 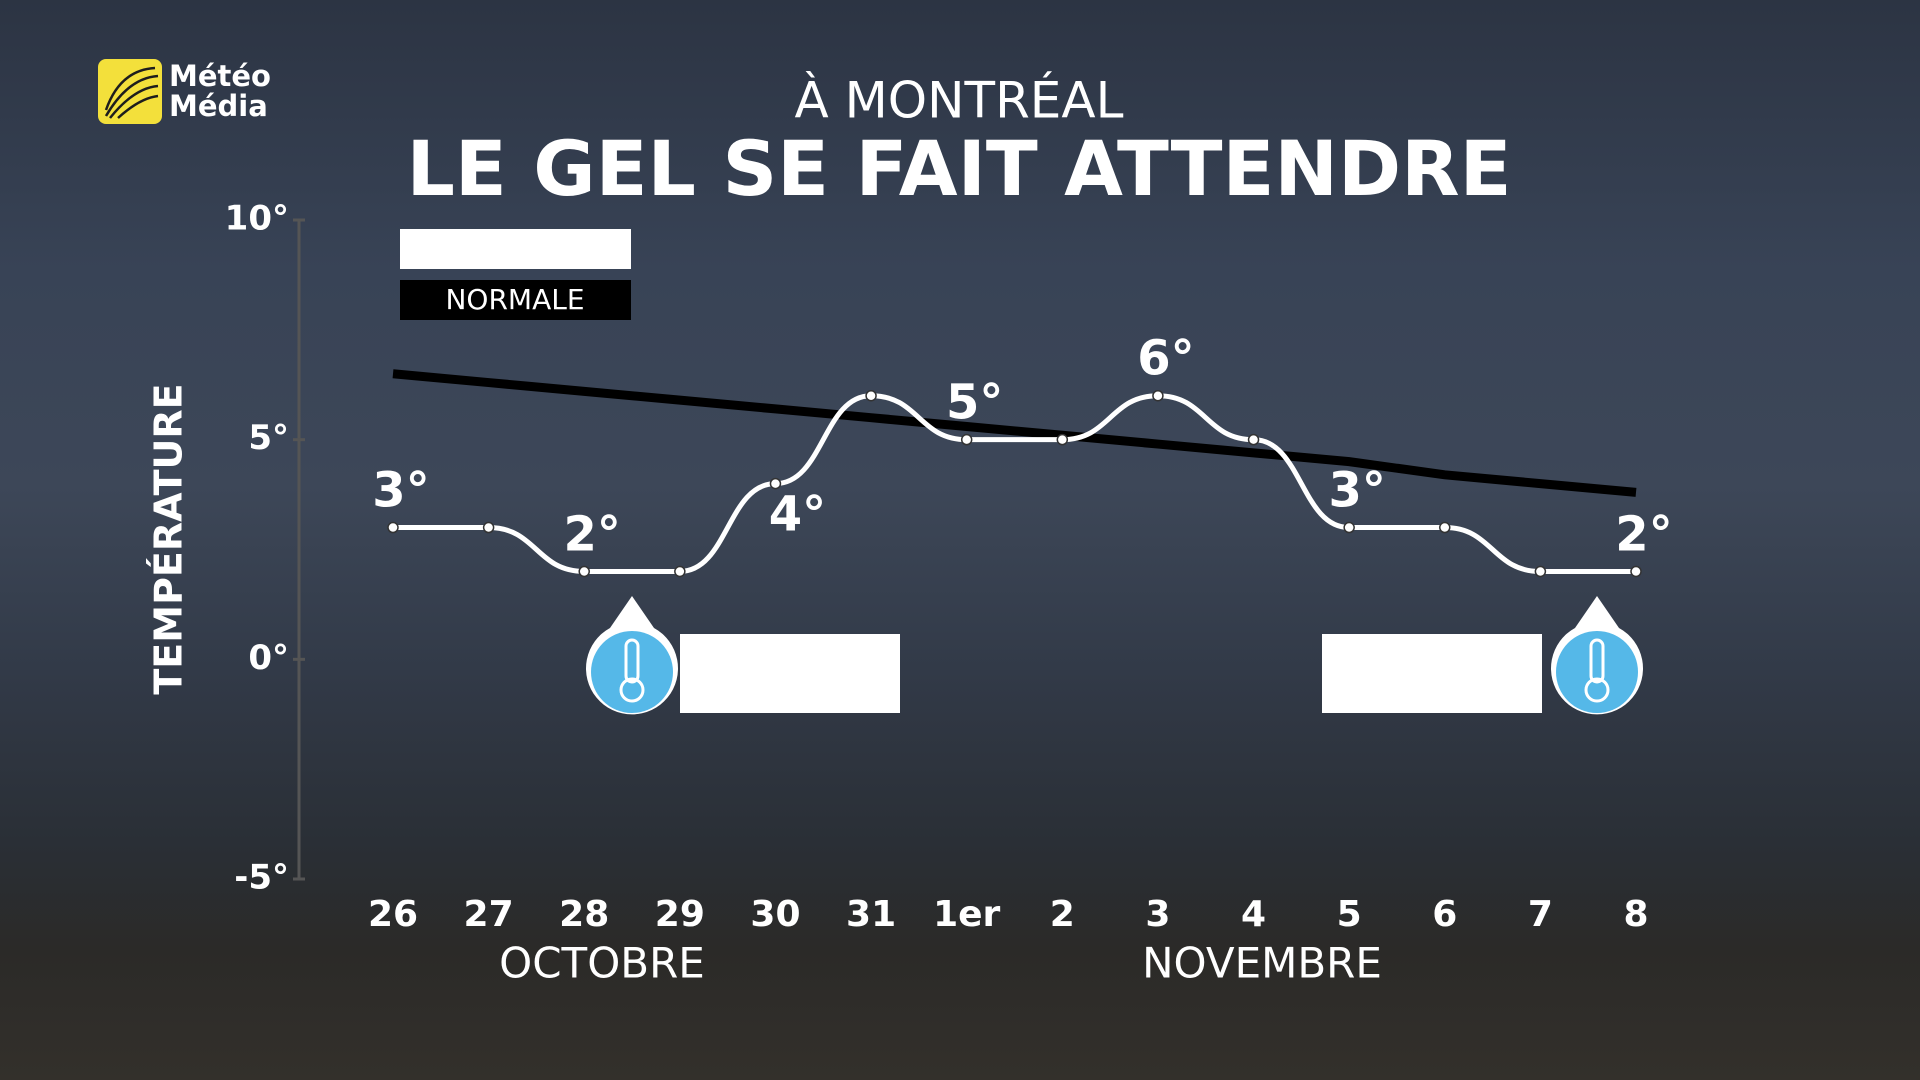 What do you see at coordinates (218, 106) in the screenshot?
I see `logo-text: Média` at bounding box center [218, 106].